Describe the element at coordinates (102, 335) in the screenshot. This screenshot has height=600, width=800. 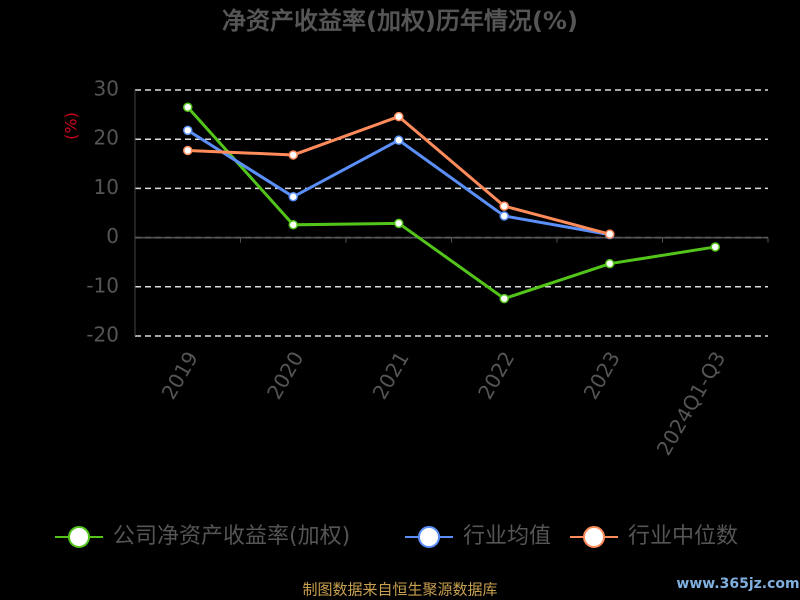
I see `y-tick-label: -20` at that location.